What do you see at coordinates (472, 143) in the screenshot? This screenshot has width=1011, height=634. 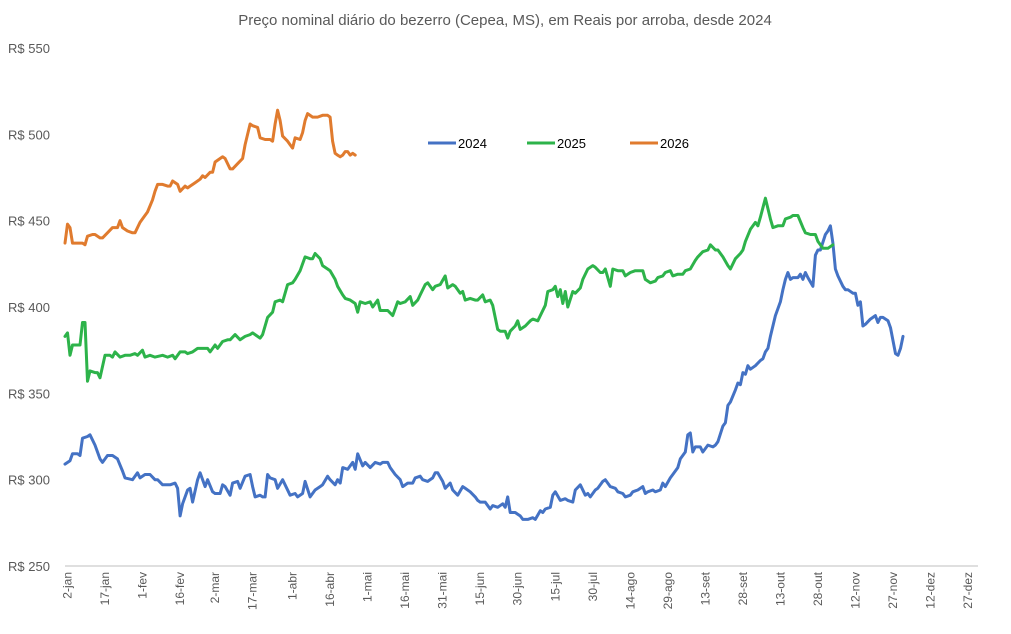 I see `legend-label: 2024` at bounding box center [472, 143].